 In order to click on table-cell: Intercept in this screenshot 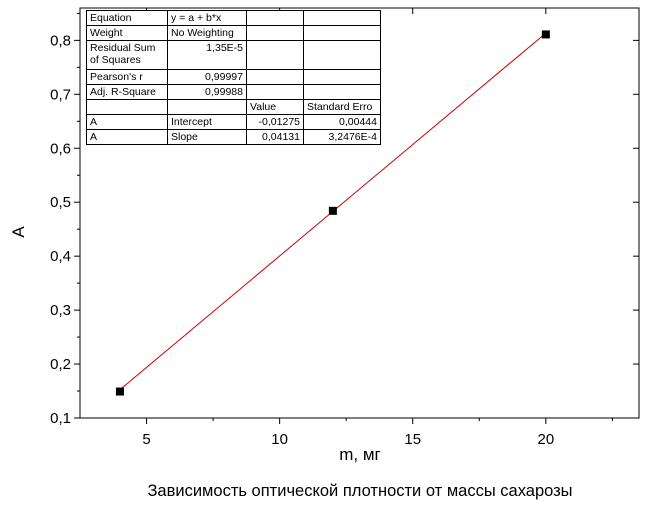, I will do `click(207, 122)`.